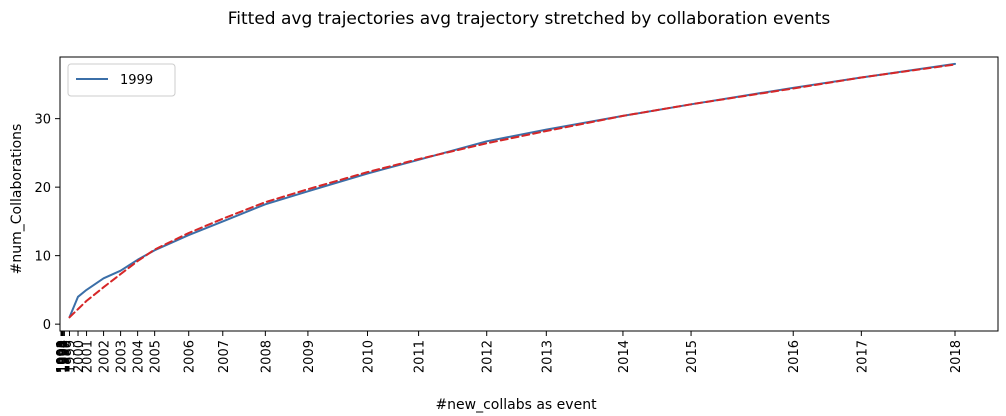  I want to click on x-tick-label: 1998, so click(65, 356).